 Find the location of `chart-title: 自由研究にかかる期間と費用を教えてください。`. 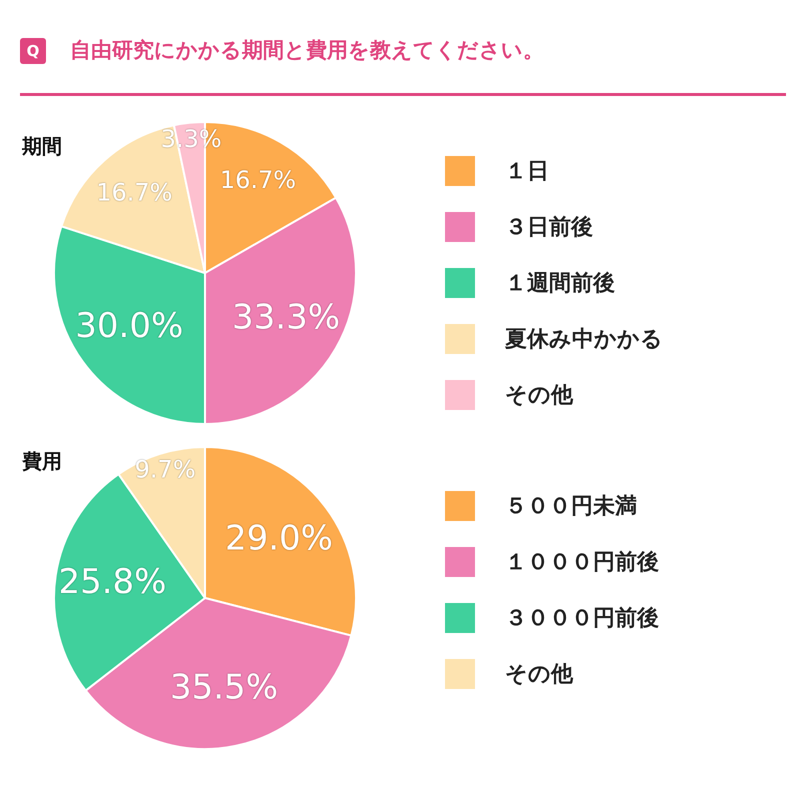

chart-title: 自由研究にかかる期間と費用を教えてください。 is located at coordinates (307, 50).